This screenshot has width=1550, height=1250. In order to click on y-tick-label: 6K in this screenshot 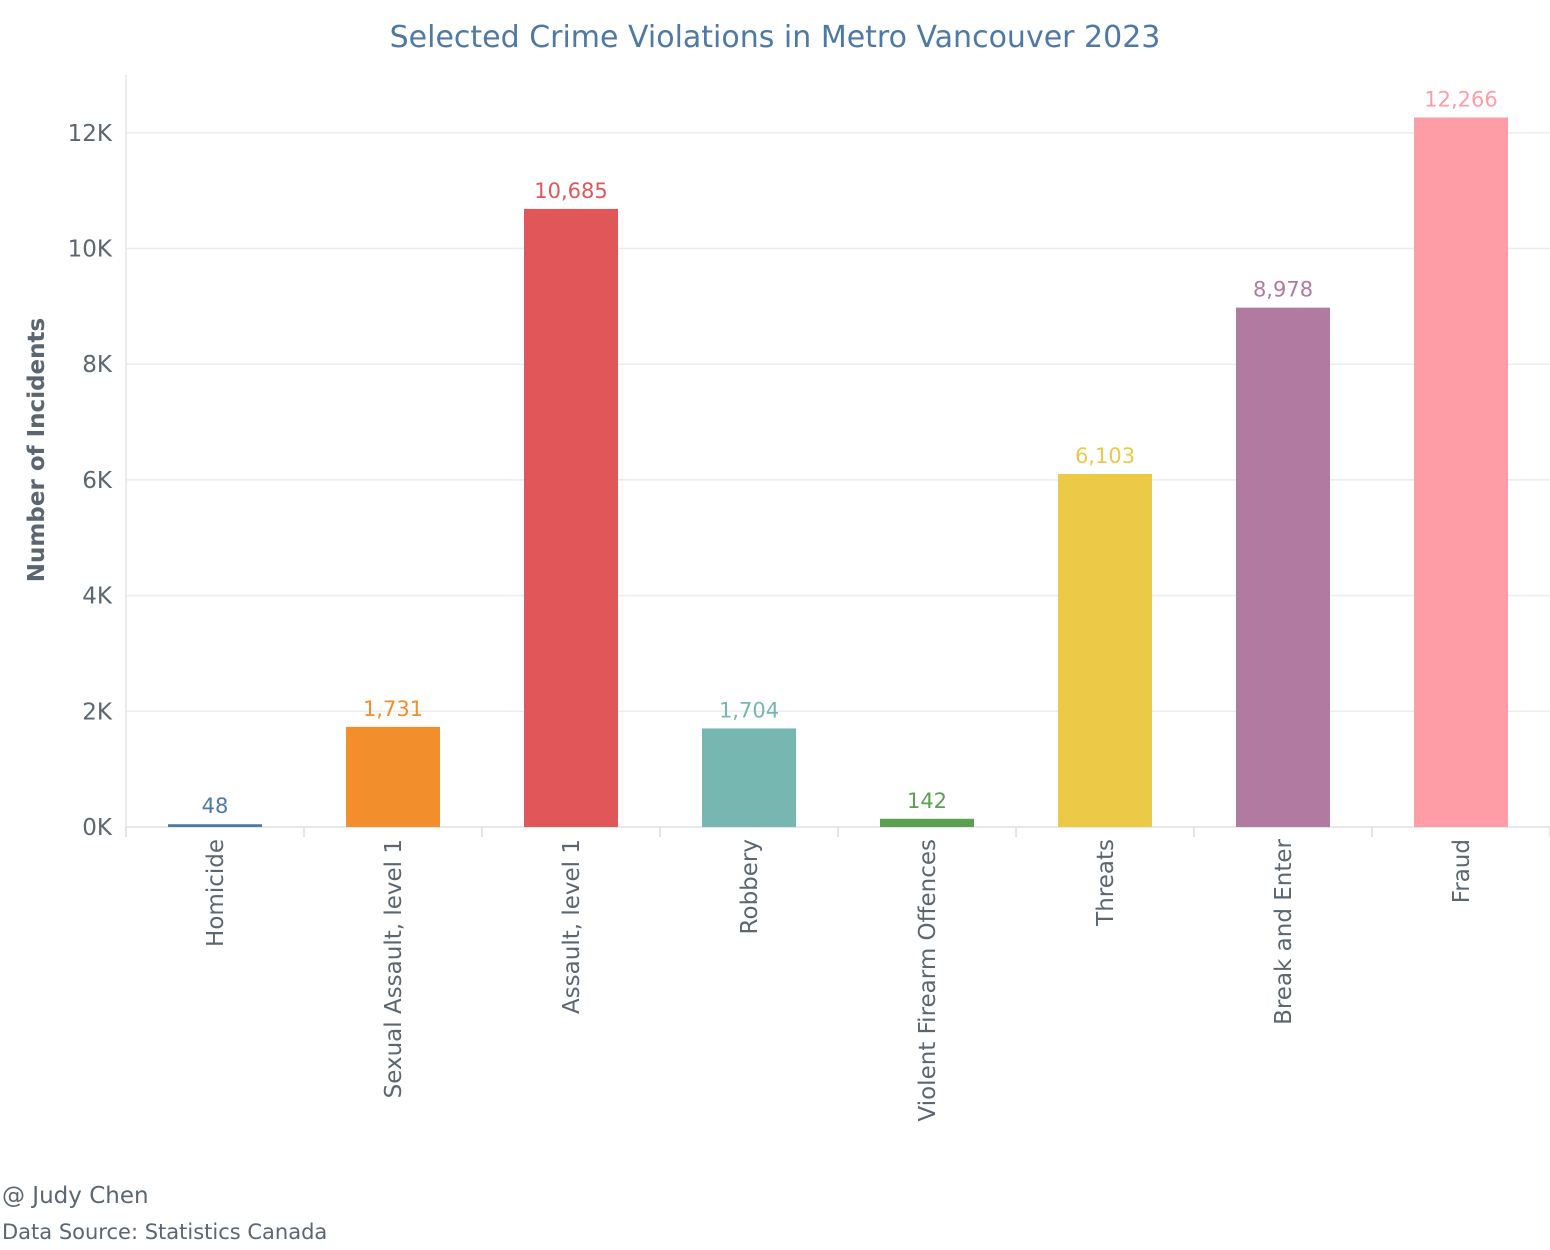, I will do `click(97, 481)`.